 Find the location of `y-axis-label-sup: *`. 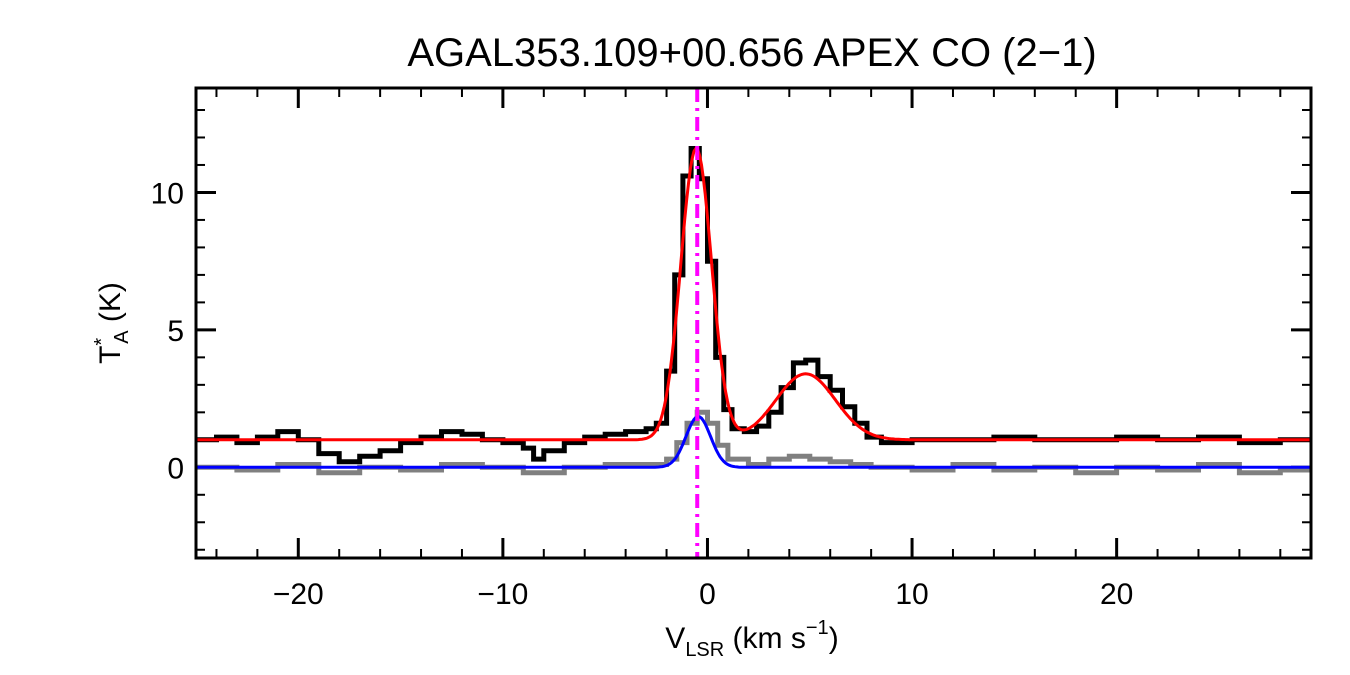

y-axis-label-sup: * is located at coordinates (102, 342).